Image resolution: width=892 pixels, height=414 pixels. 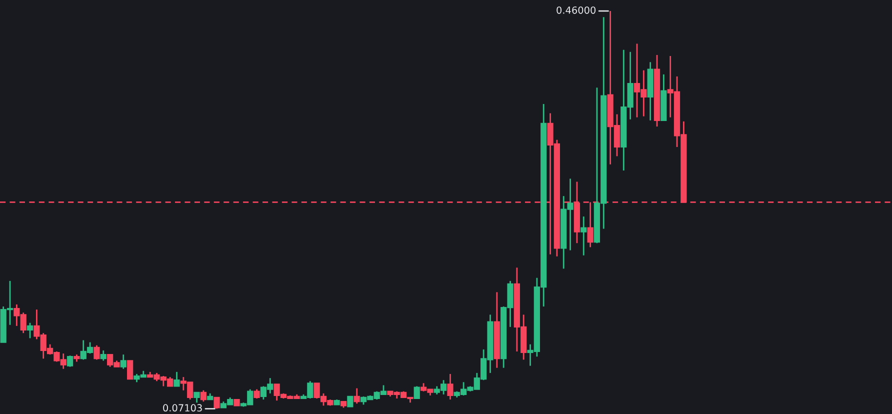 I want to click on annotation: 0.07103, so click(x=182, y=408).